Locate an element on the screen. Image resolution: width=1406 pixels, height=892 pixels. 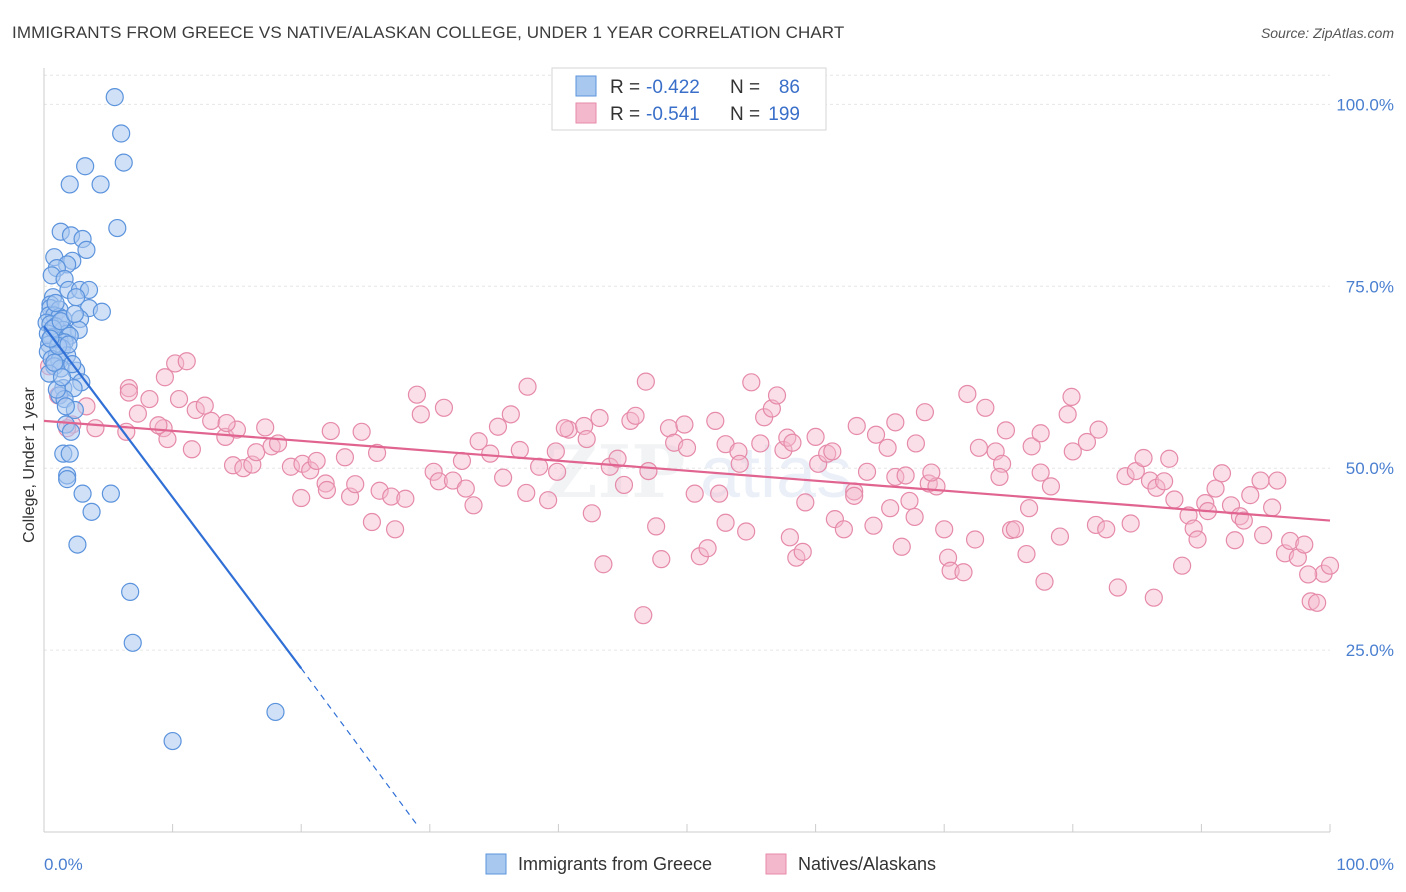
x-tick-labels: 0.0% 100.0% is located at coordinates (719, 864).